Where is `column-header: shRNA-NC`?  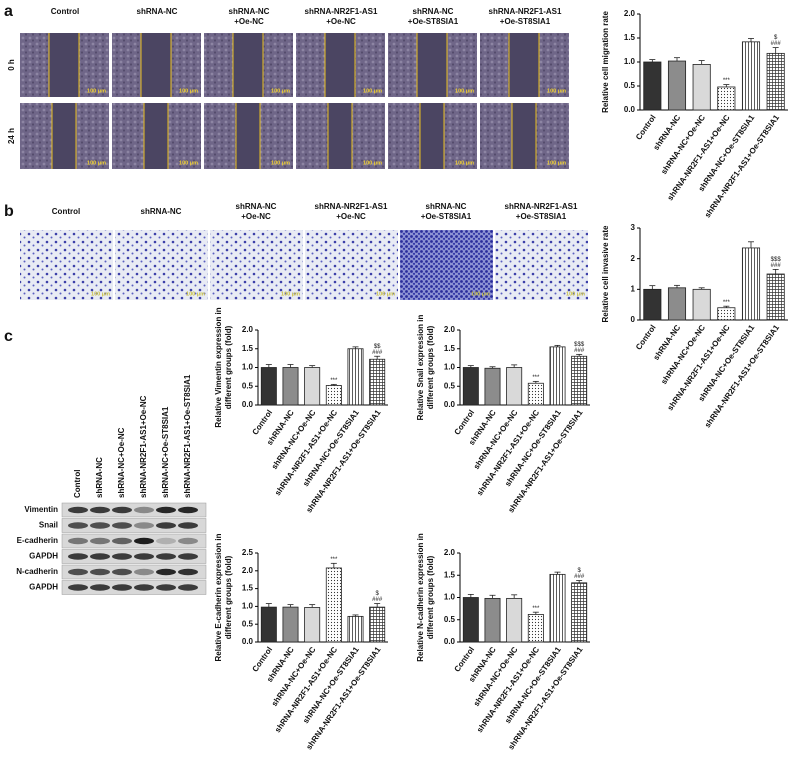 column-header: shRNA-NC is located at coordinates (433, 11).